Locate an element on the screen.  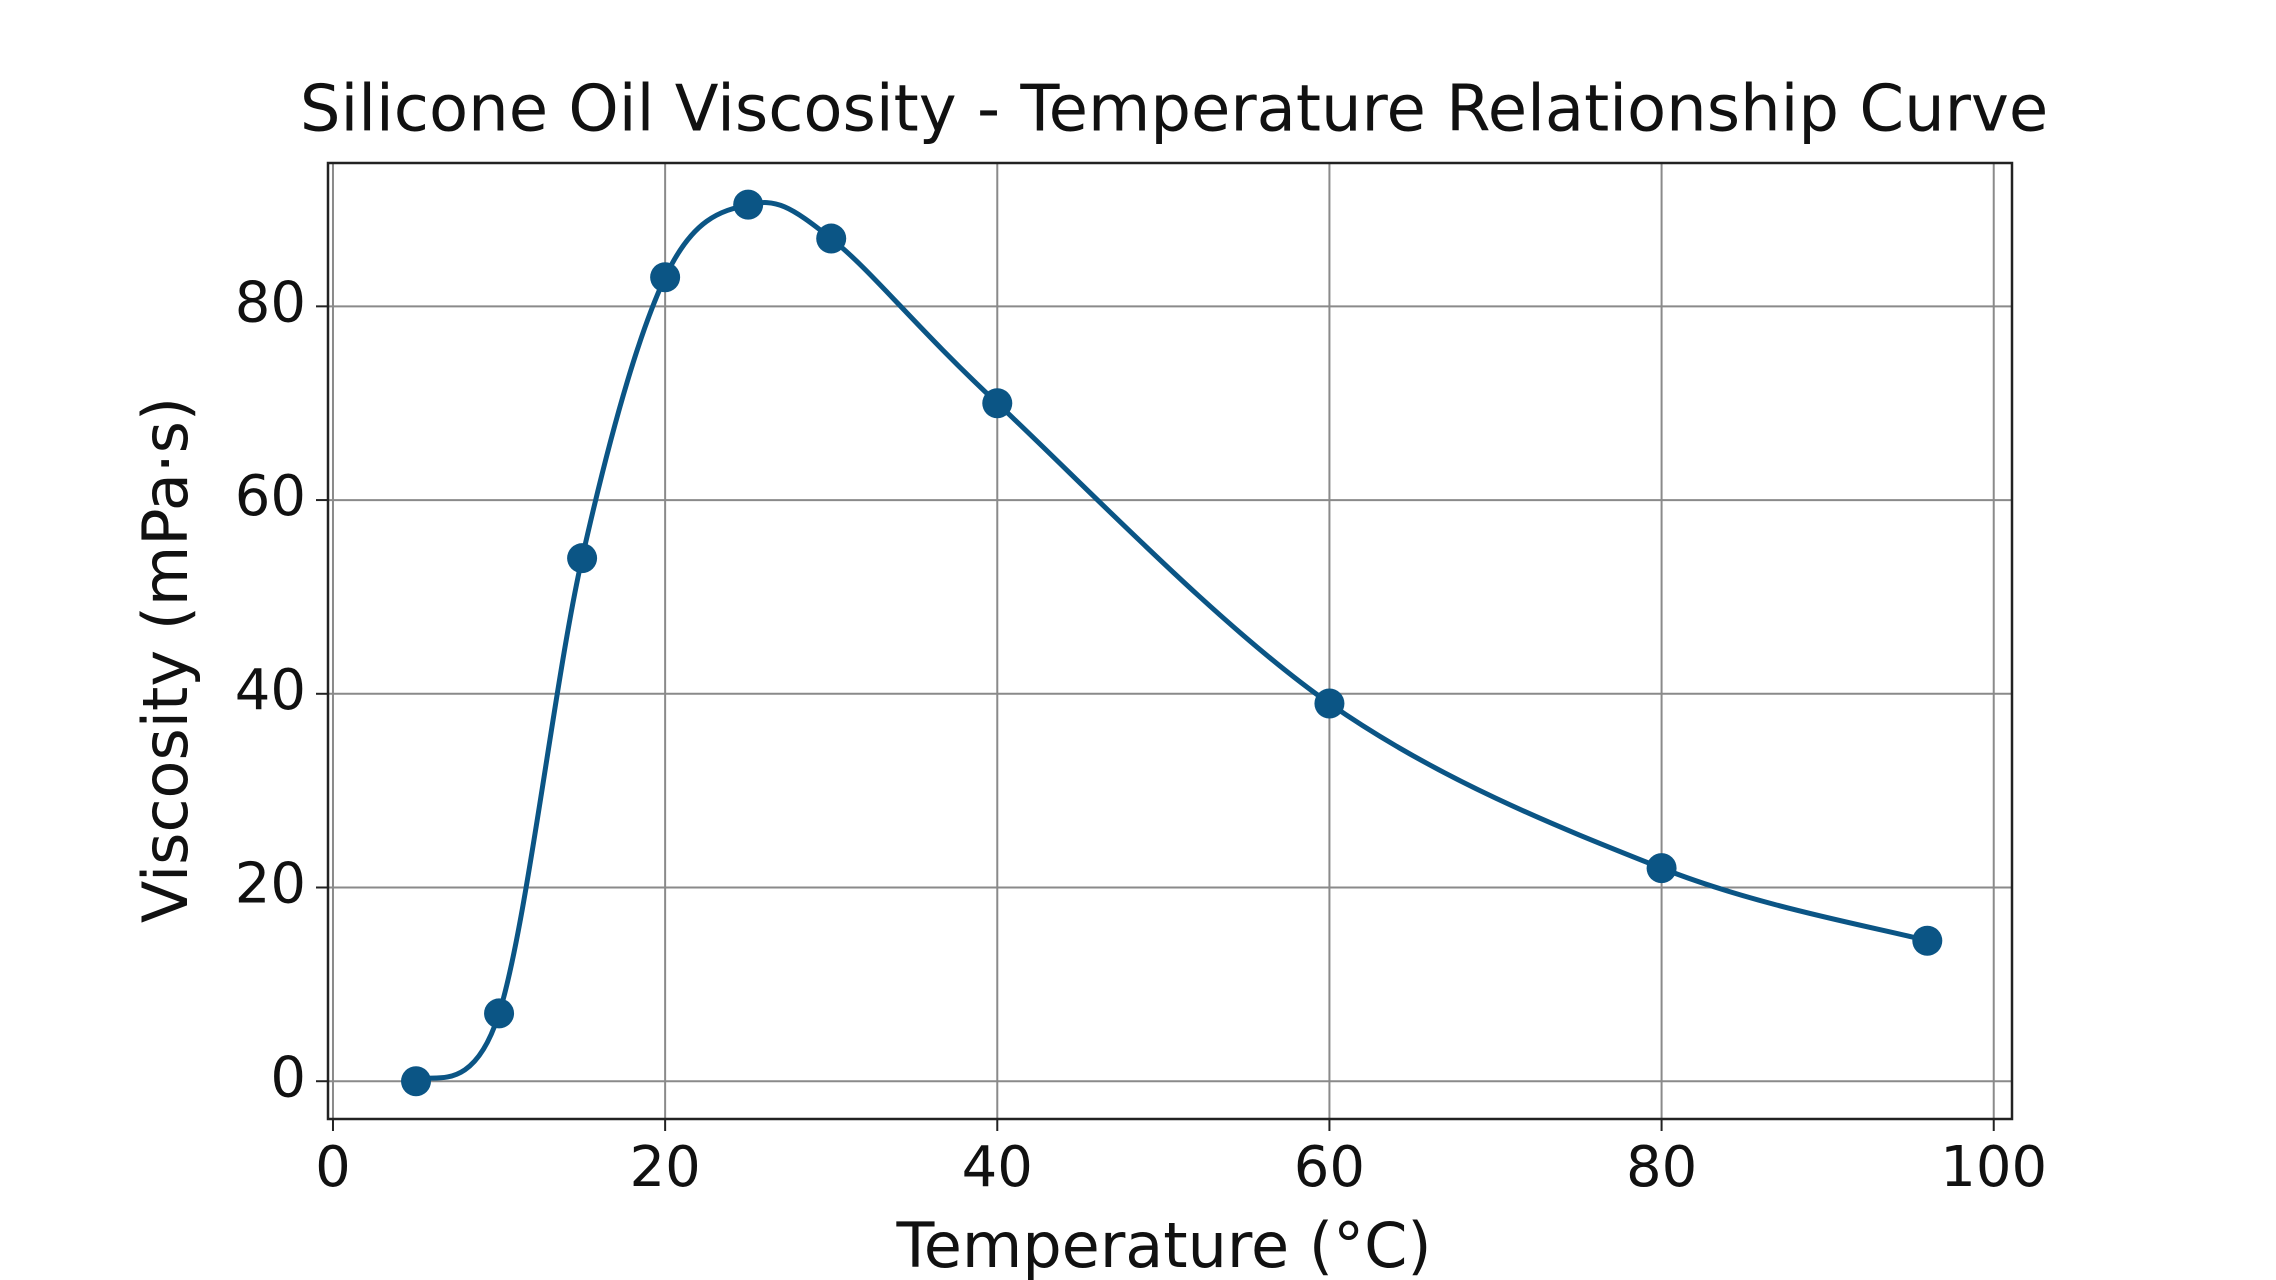
x-tick-label: 80 is located at coordinates (1661, 1167).